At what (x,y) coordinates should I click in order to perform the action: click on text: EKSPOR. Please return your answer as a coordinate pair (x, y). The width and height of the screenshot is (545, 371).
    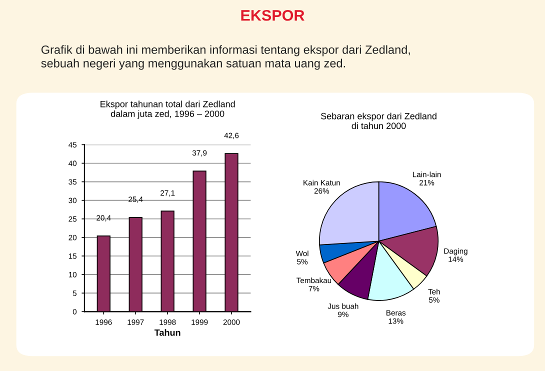
    Looking at the image, I should click on (272, 15).